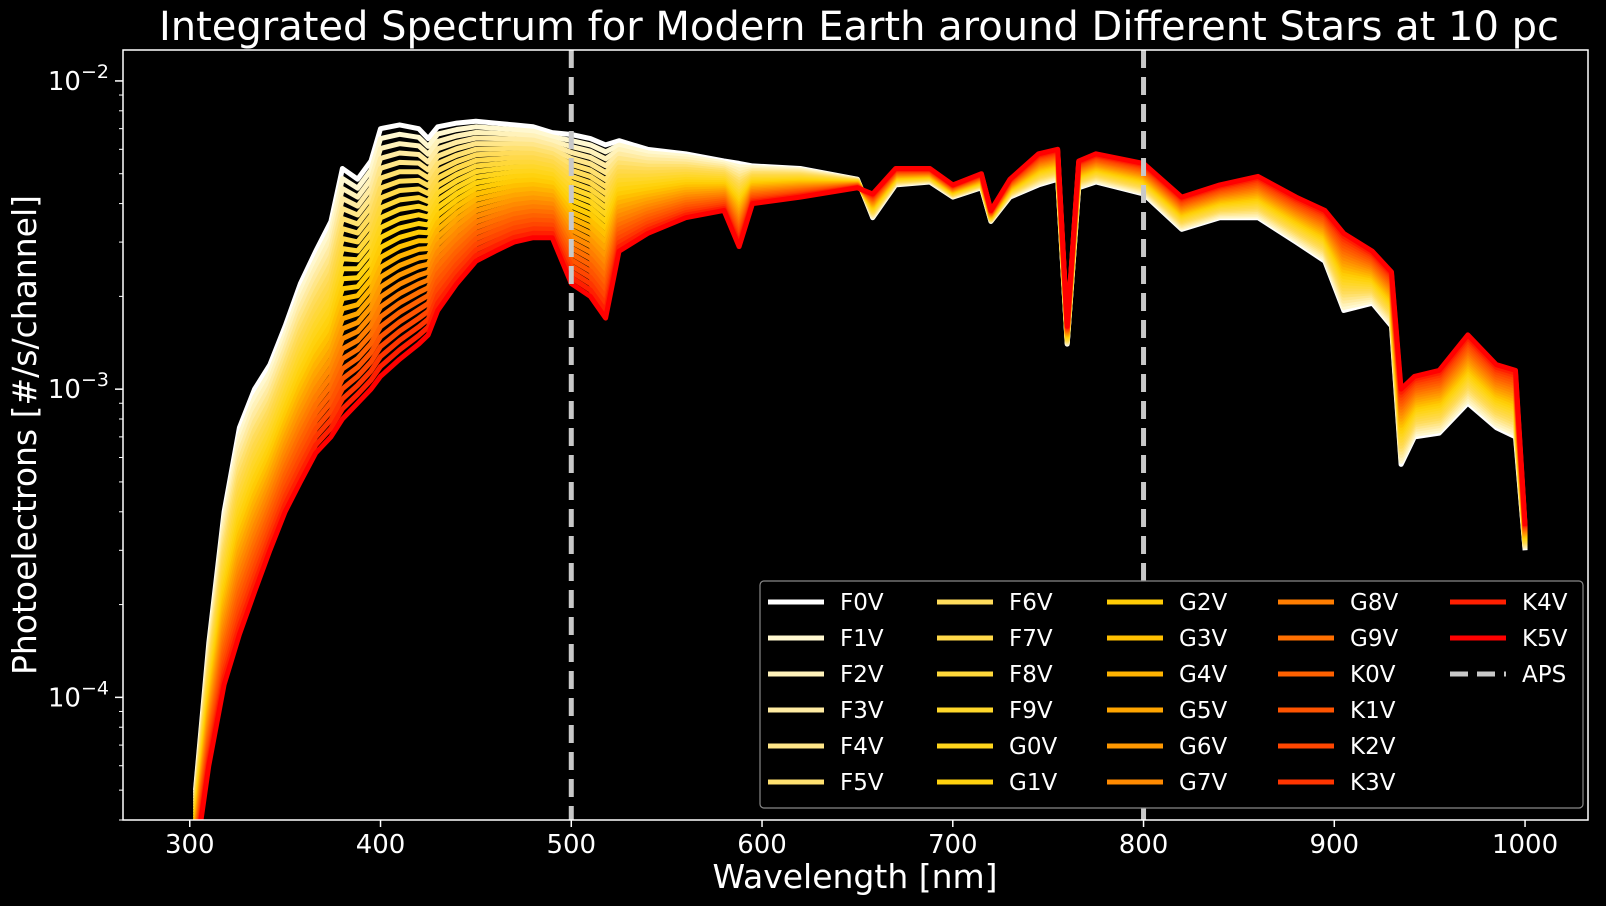 This screenshot has width=1606, height=906. What do you see at coordinates (1545, 639) in the screenshot?
I see `legend-label-K5V: K5V` at bounding box center [1545, 639].